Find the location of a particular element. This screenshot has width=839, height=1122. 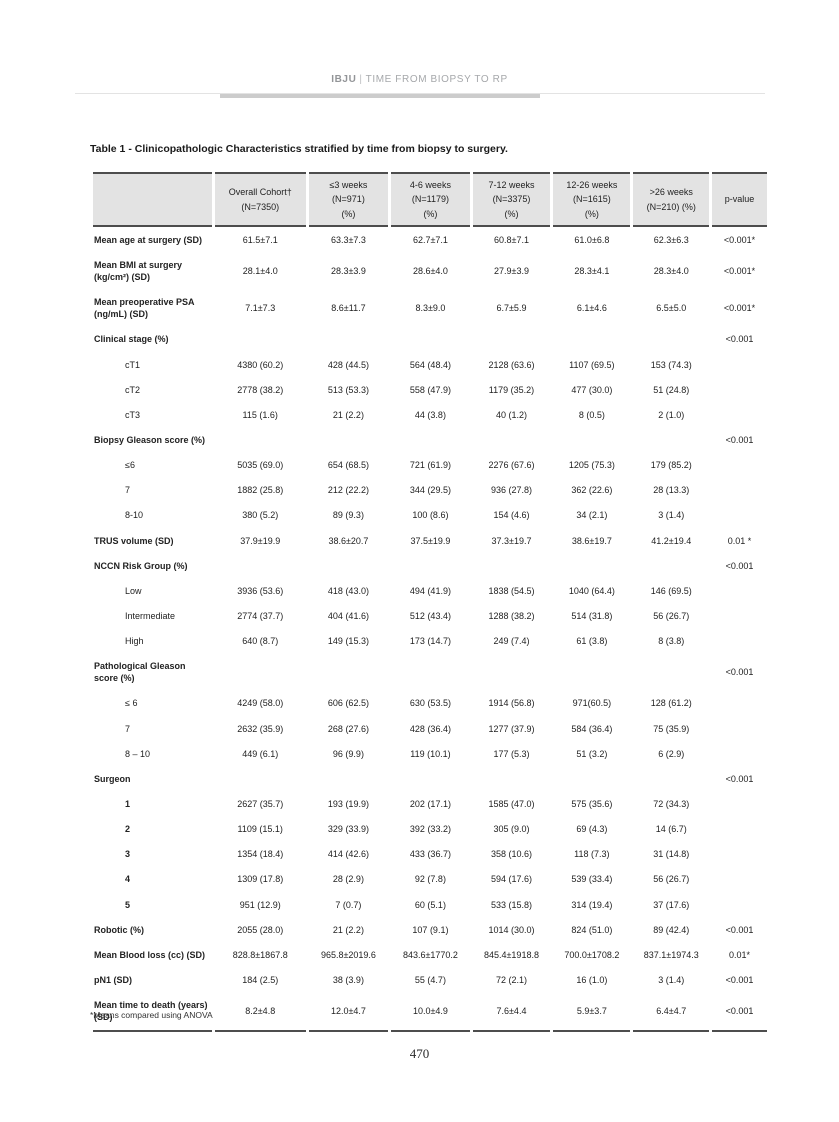

cell-value: 31 (14.8) is located at coordinates (671, 854).